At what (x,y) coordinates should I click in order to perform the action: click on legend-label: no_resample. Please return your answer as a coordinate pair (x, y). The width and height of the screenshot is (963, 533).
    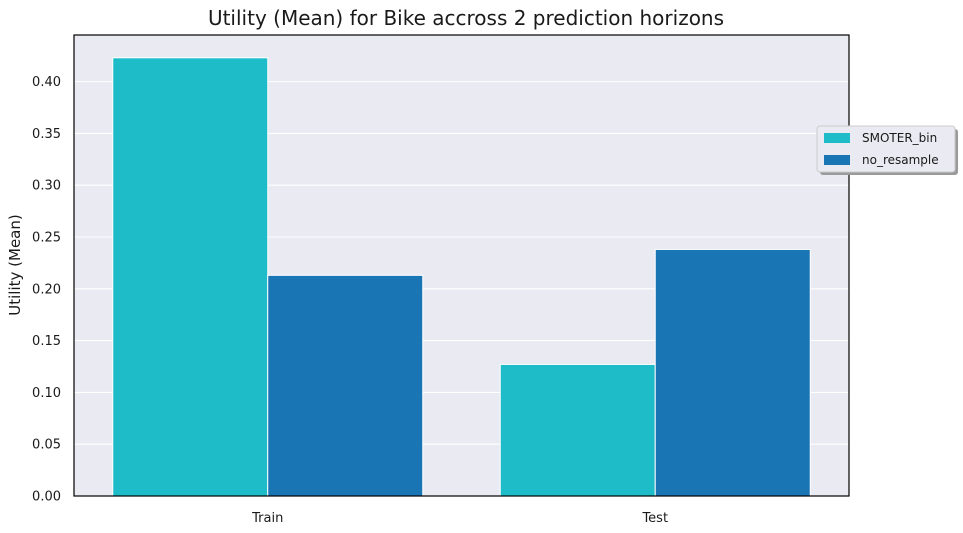
    Looking at the image, I should click on (900, 160).